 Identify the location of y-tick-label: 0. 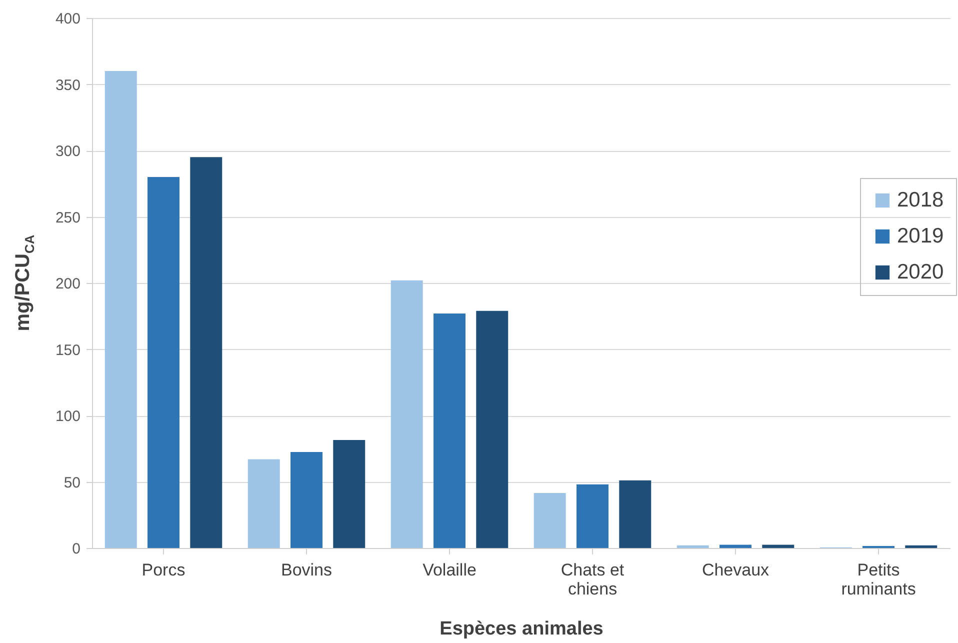
(76, 549).